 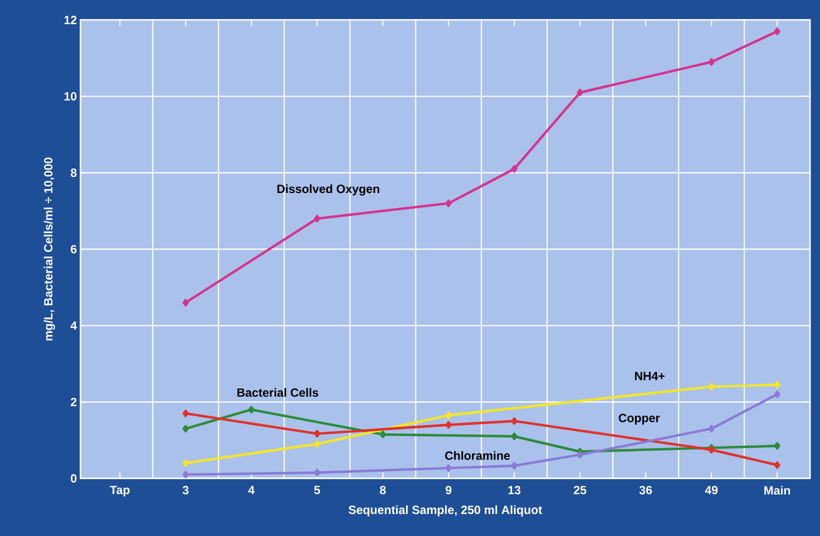 I want to click on y-tick-label: 6, so click(x=73, y=249).